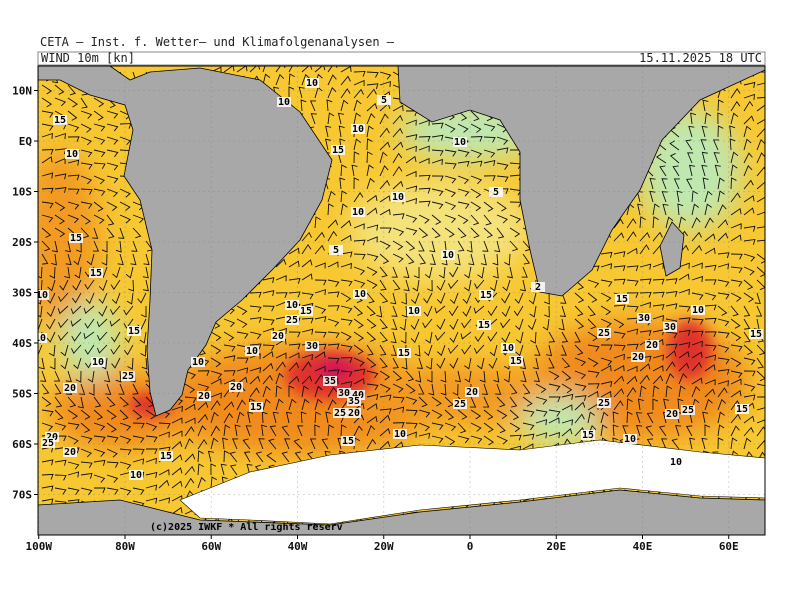  Describe the element at coordinates (125, 546) in the screenshot. I see `lon-tick-label: 80W` at that location.